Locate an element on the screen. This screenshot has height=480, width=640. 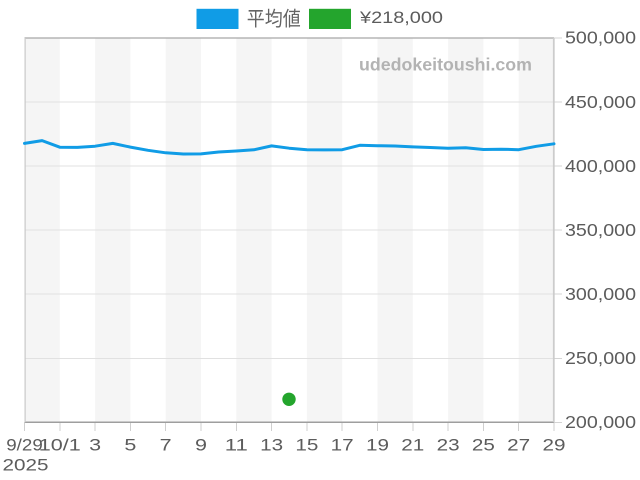
svg-text: 17 is located at coordinates (342, 444).